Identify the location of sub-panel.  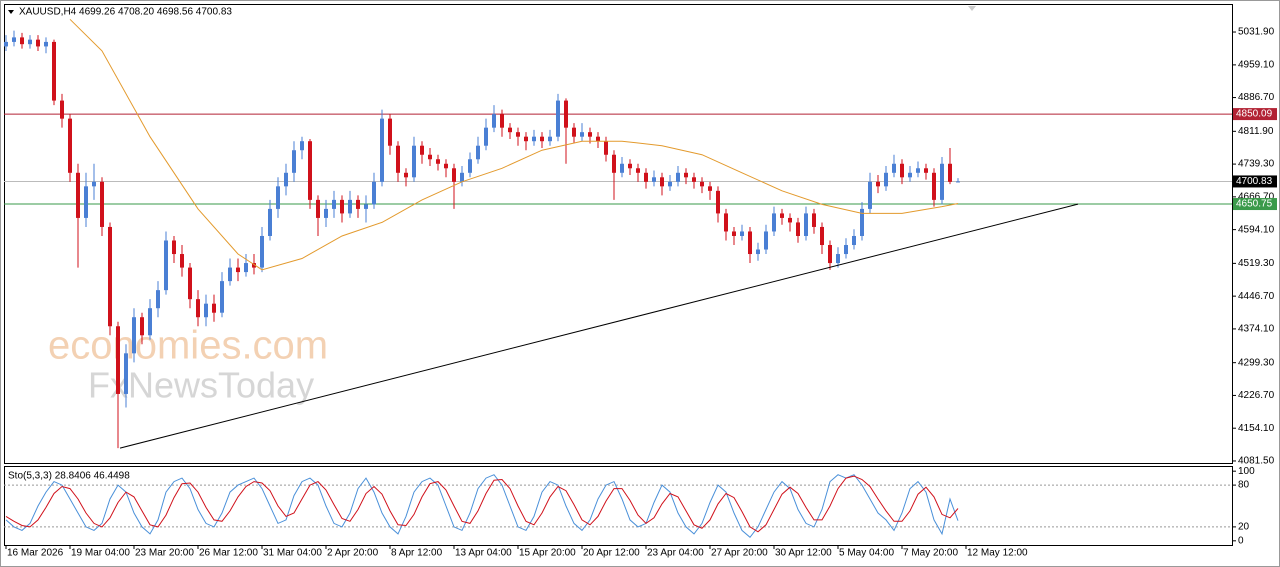
(618, 506).